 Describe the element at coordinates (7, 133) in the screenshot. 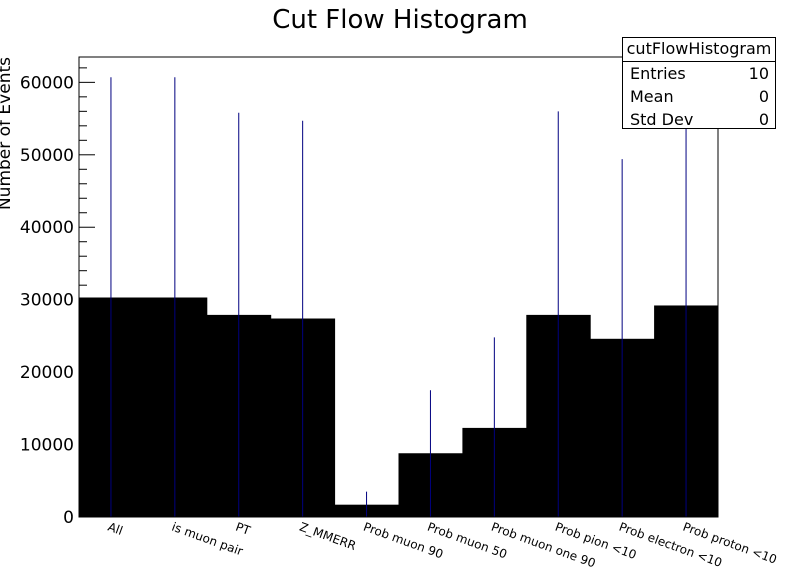

I see `y-axis-label: Number of Events` at that location.